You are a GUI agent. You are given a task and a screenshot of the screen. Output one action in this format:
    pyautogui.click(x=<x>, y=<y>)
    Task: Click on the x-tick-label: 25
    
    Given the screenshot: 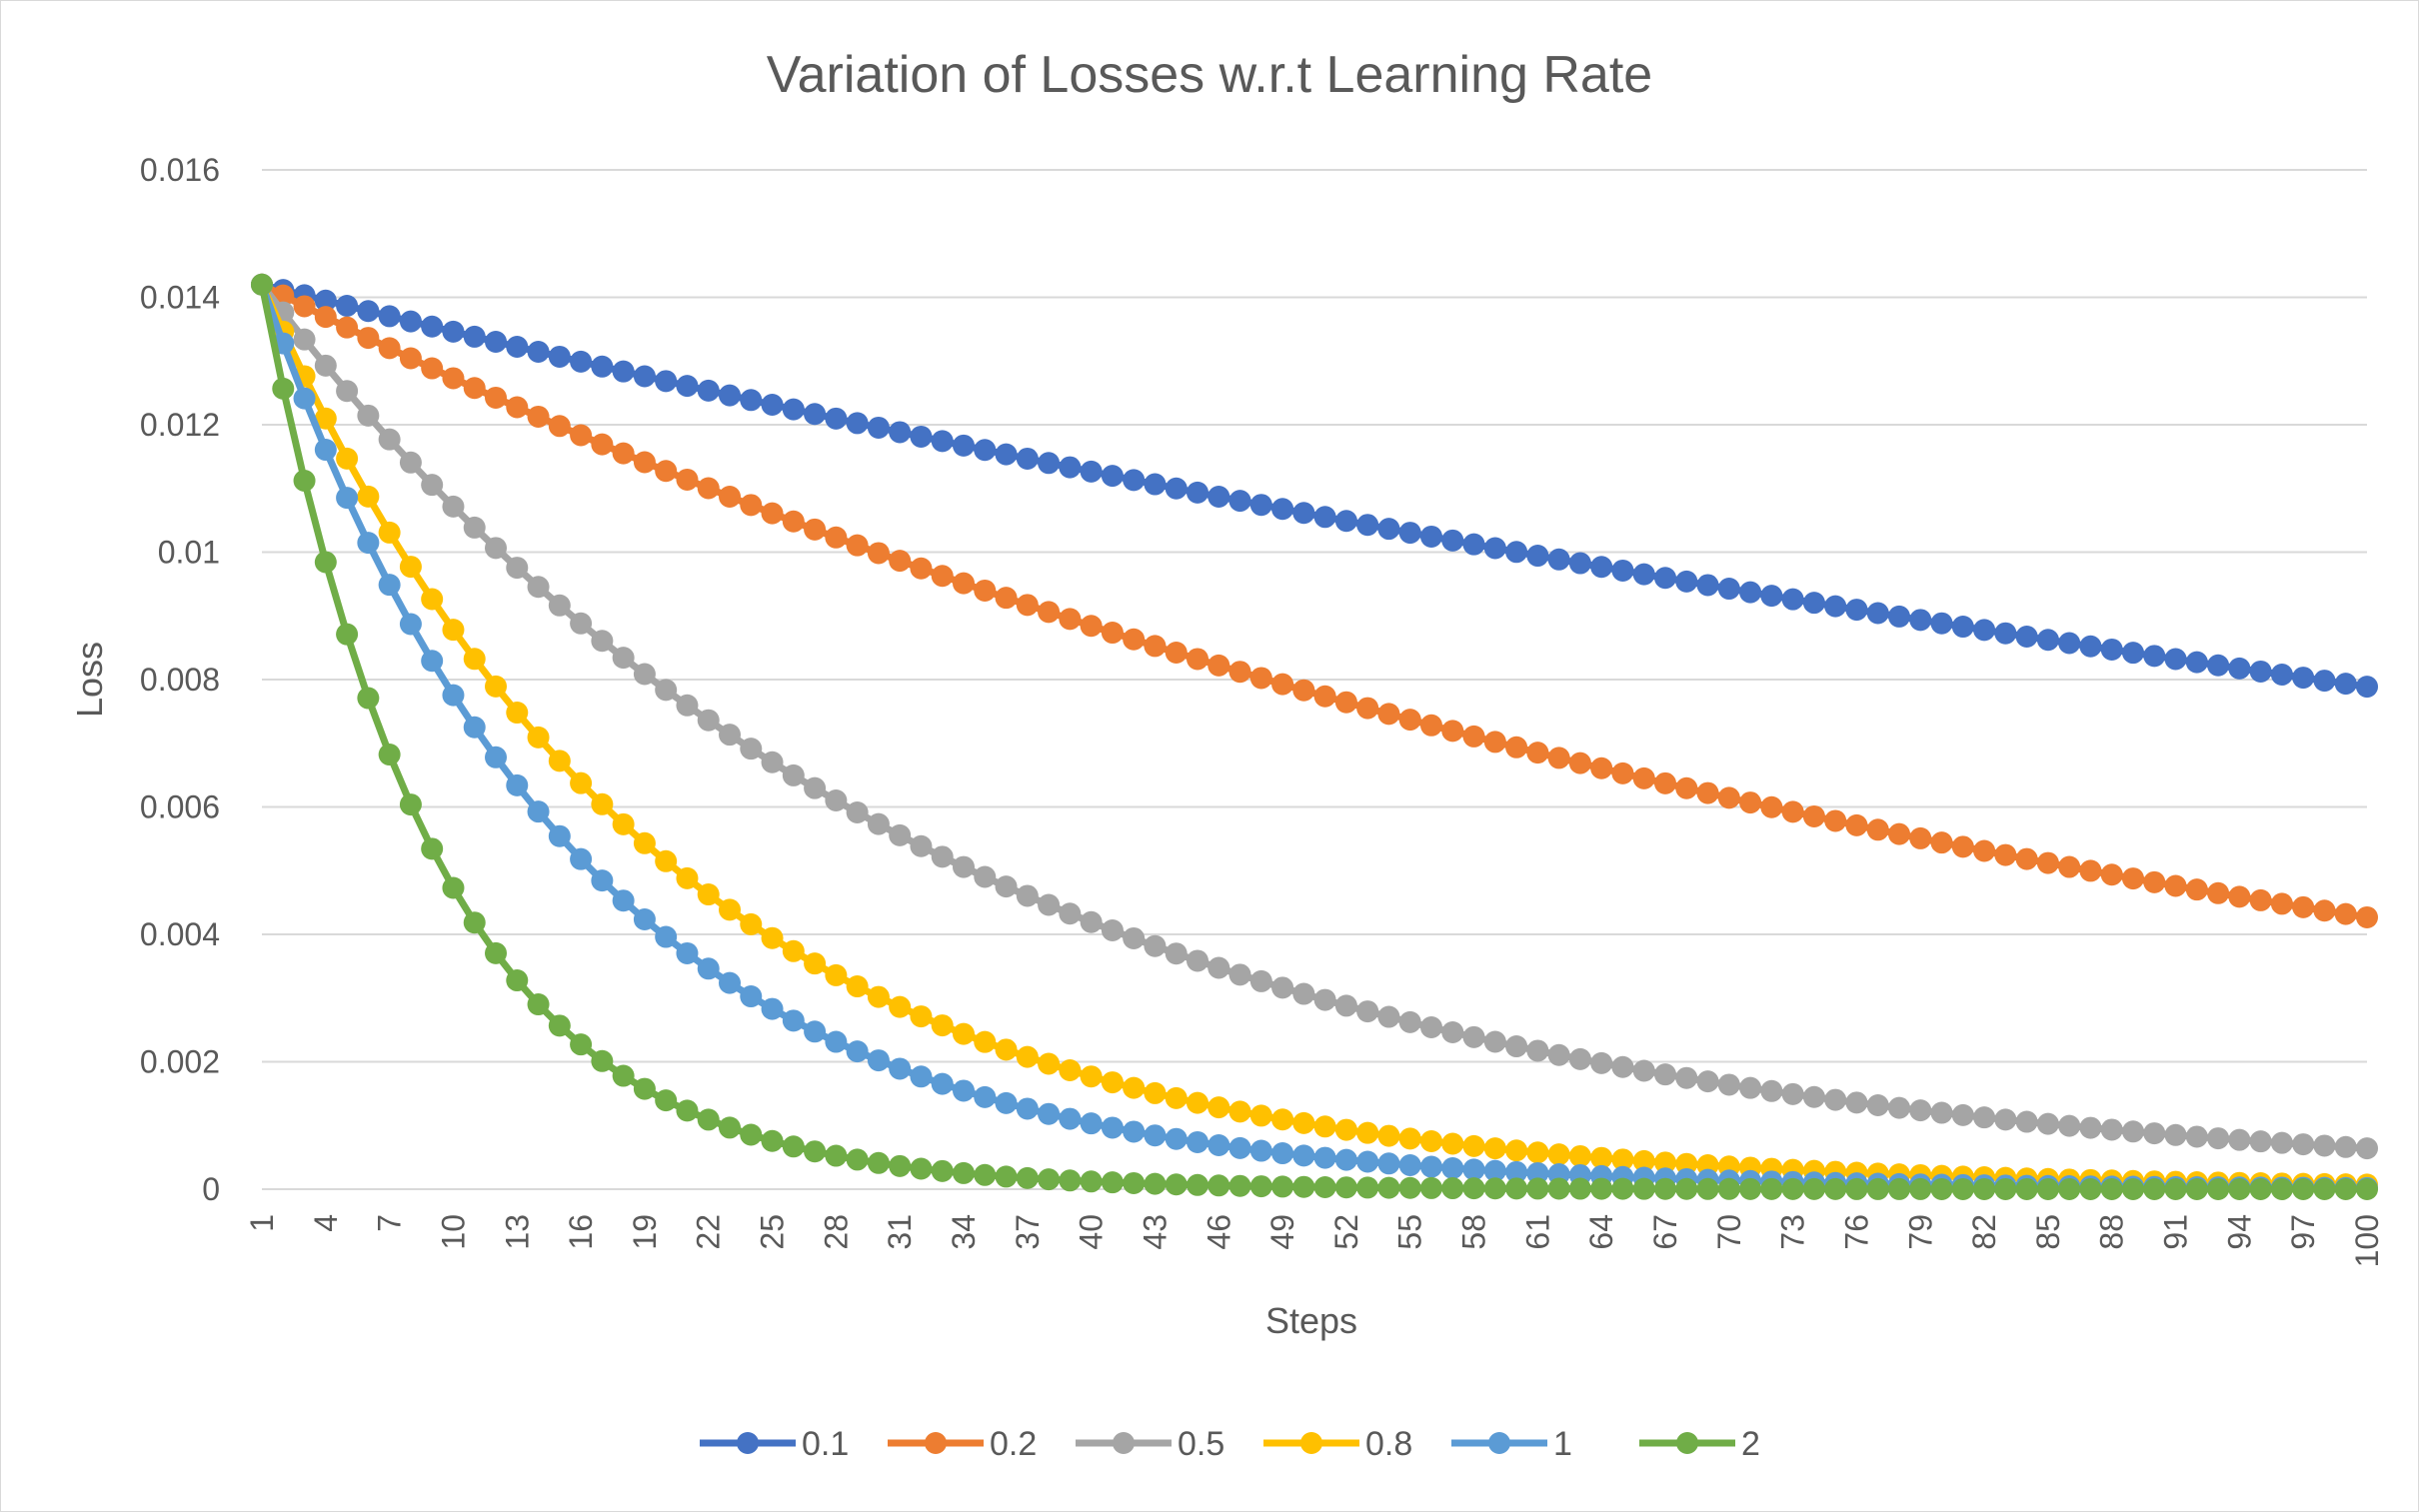 What is the action you would take?
    pyautogui.click(x=773, y=1232)
    